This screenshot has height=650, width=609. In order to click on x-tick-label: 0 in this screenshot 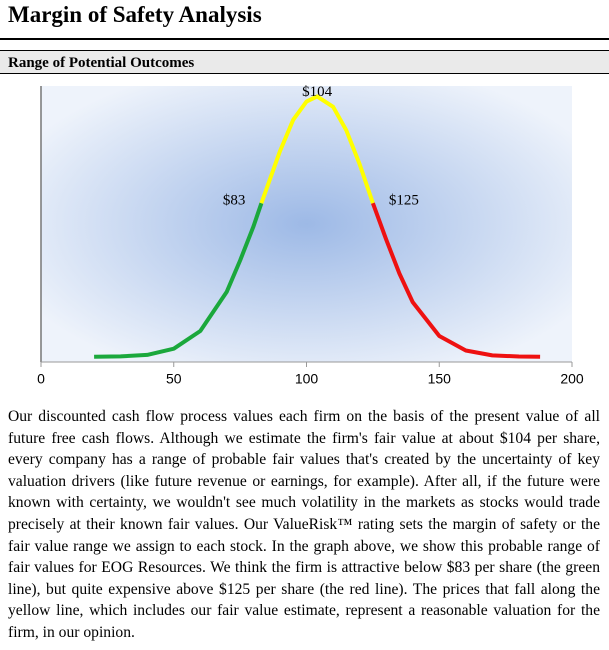, I will do `click(41, 379)`.